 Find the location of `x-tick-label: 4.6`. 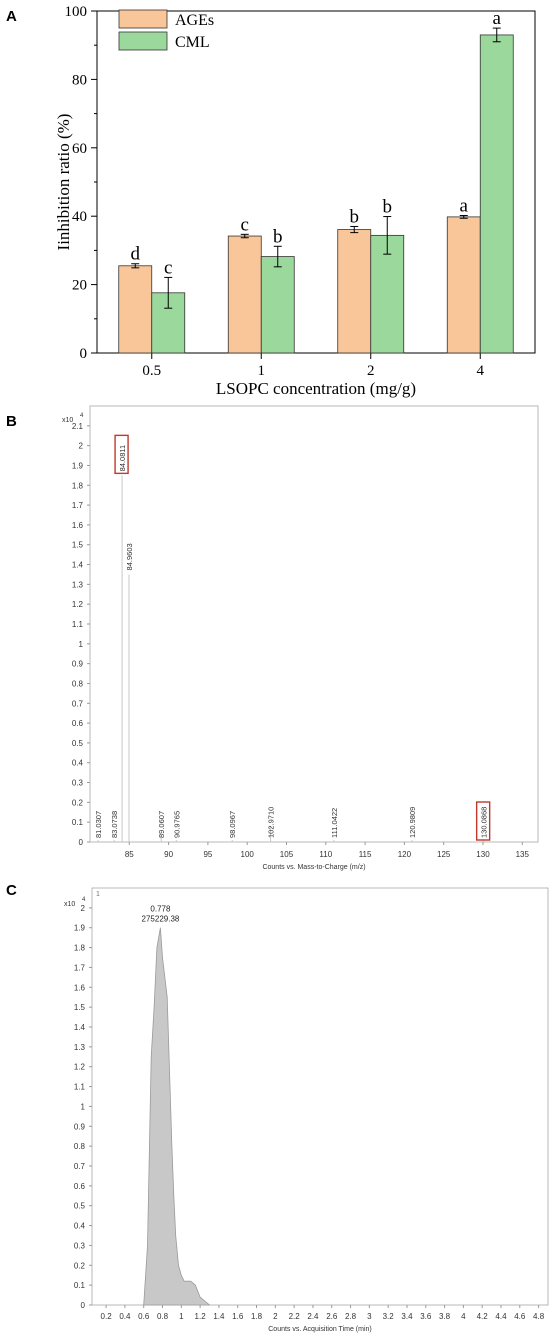

x-tick-label: 4.6 is located at coordinates (520, 1316).